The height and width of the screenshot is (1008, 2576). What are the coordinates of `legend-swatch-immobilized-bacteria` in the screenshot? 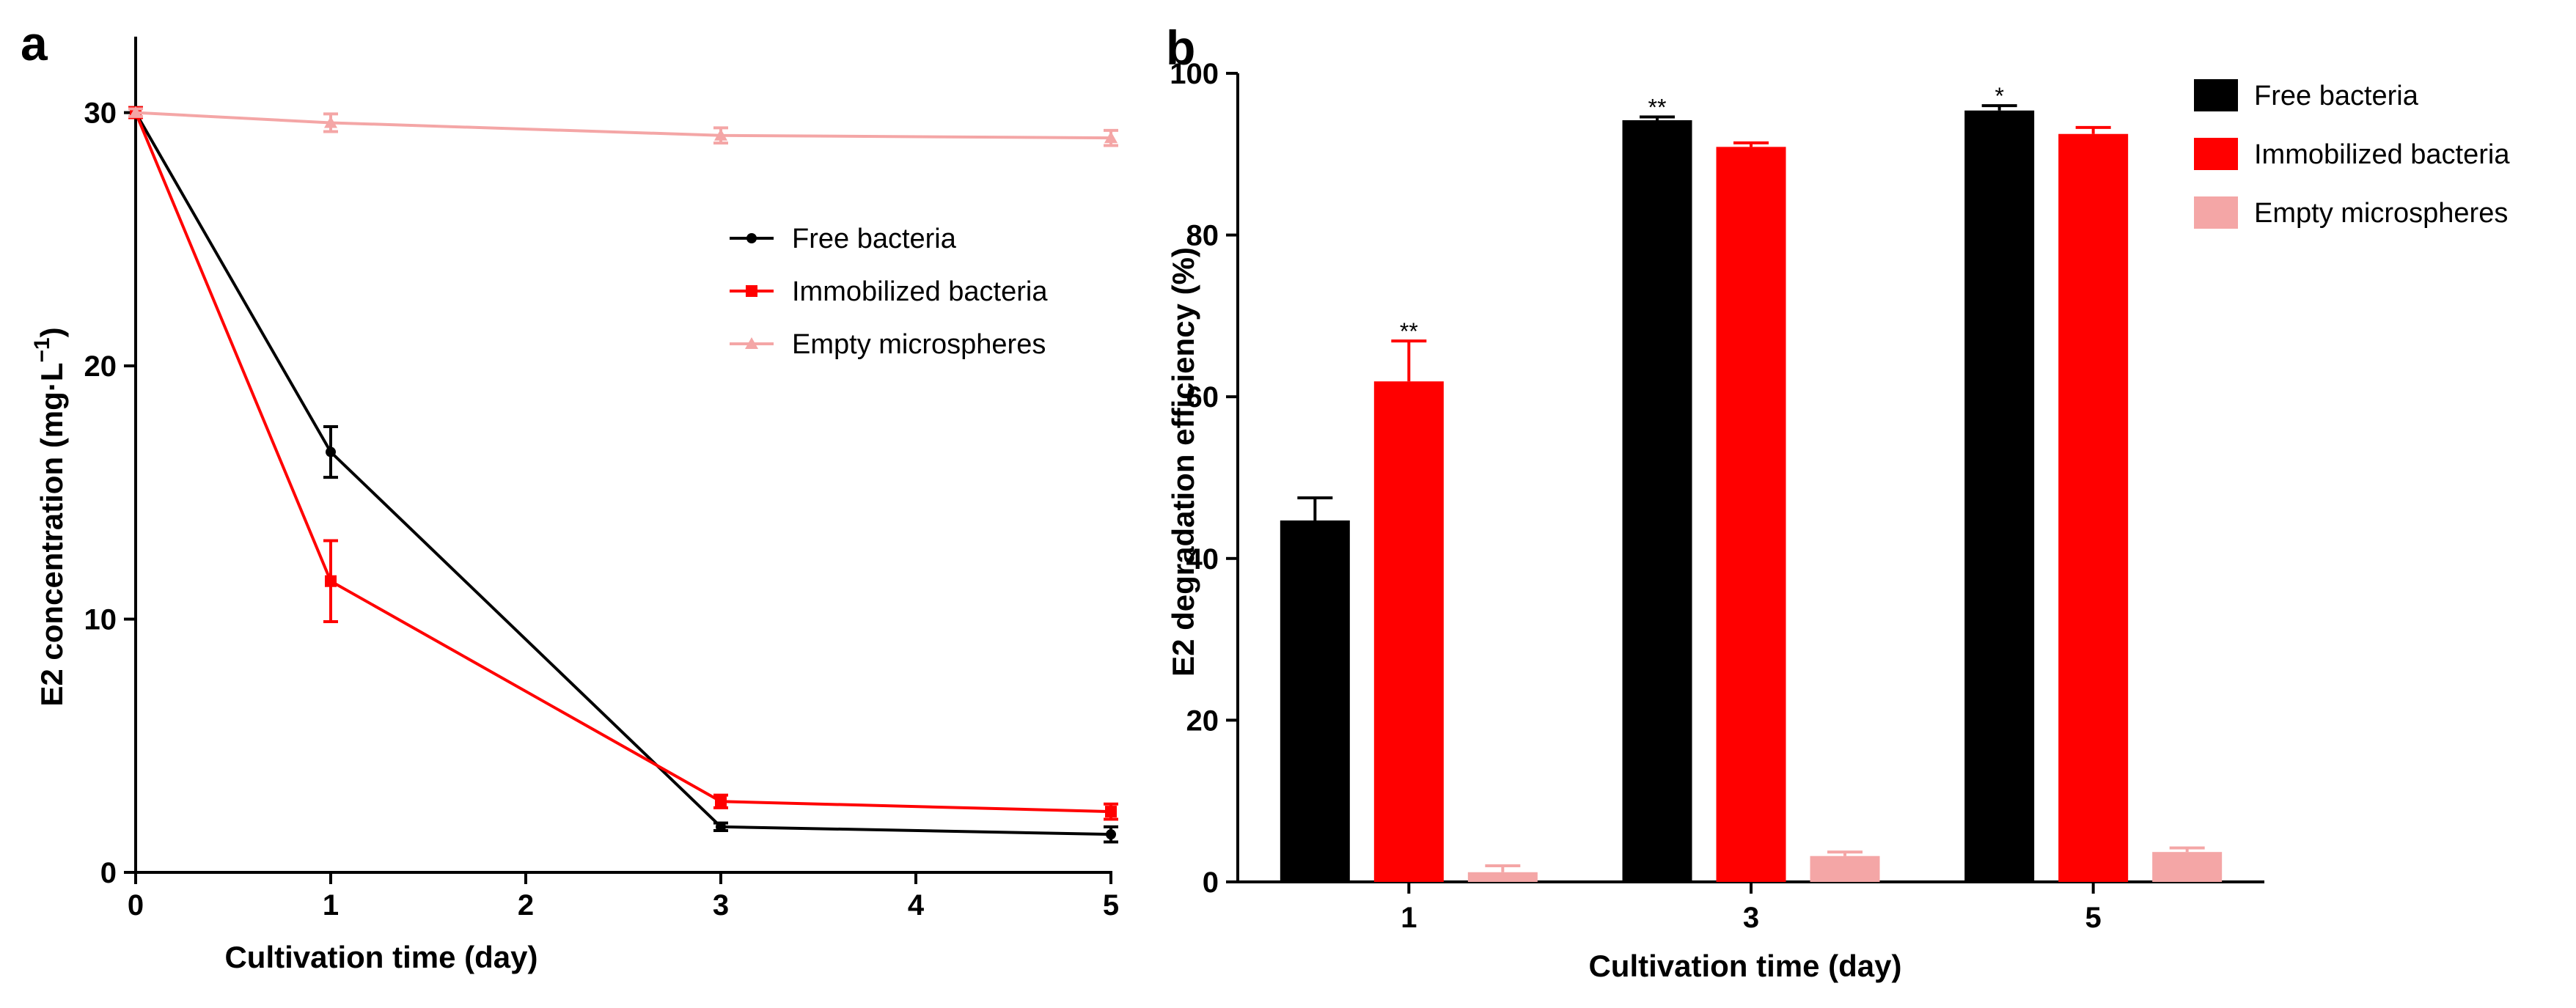 It's located at (2216, 154).